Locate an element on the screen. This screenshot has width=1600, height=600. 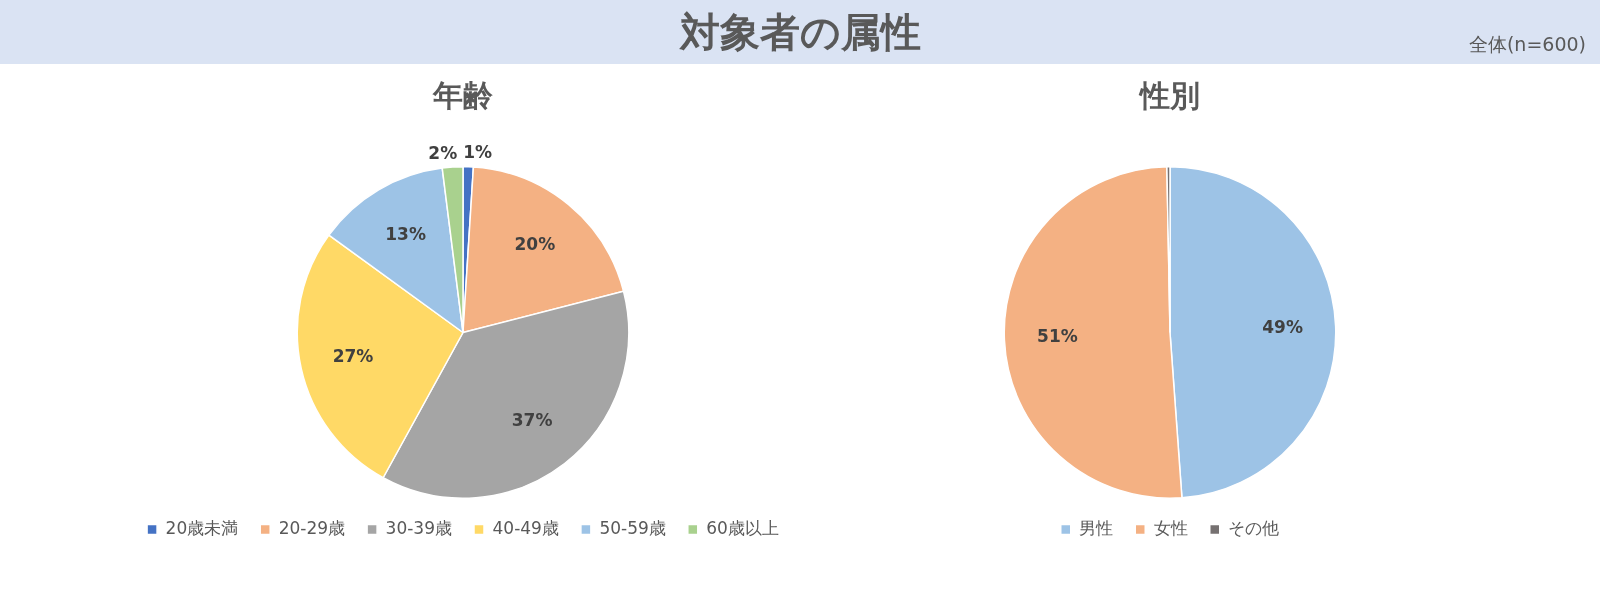
legend-label: 20歳未満 is located at coordinates (202, 527).